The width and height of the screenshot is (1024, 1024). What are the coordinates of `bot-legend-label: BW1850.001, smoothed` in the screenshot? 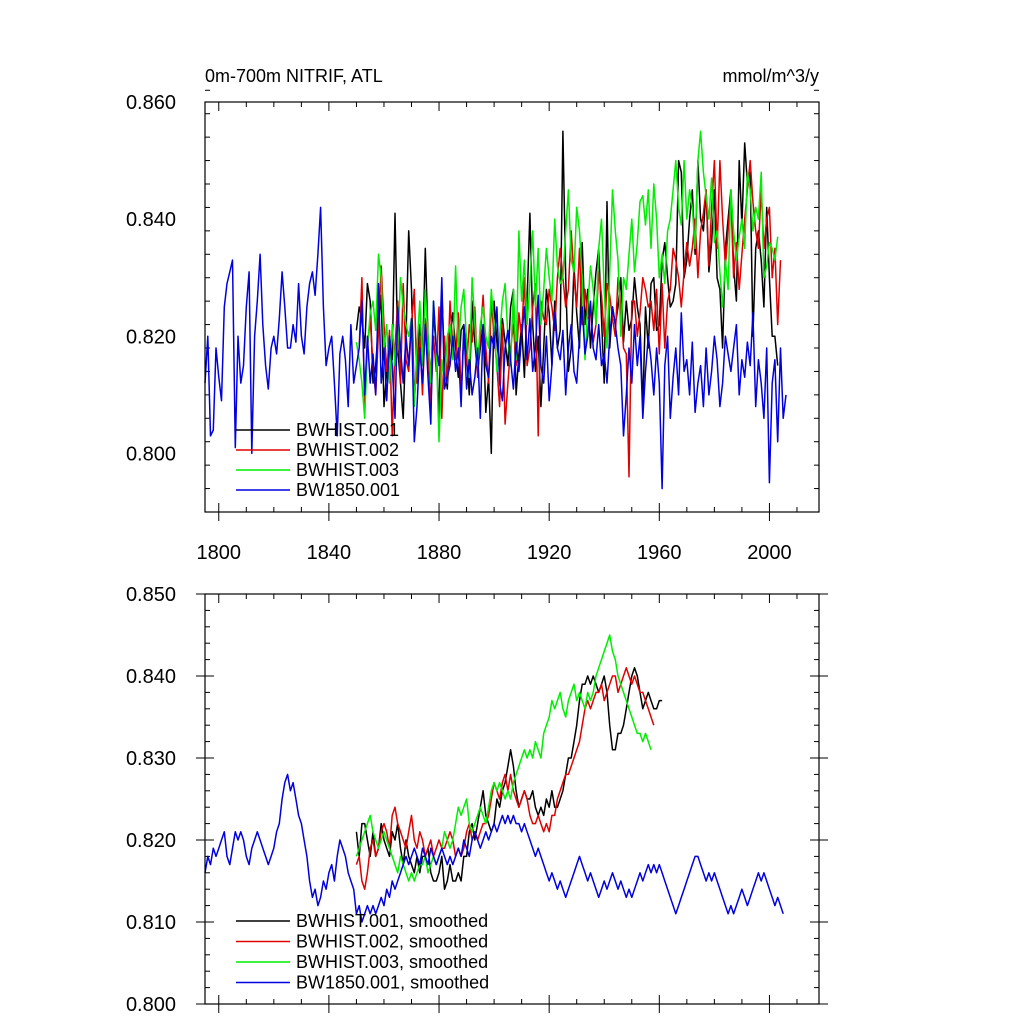 It's located at (392, 983).